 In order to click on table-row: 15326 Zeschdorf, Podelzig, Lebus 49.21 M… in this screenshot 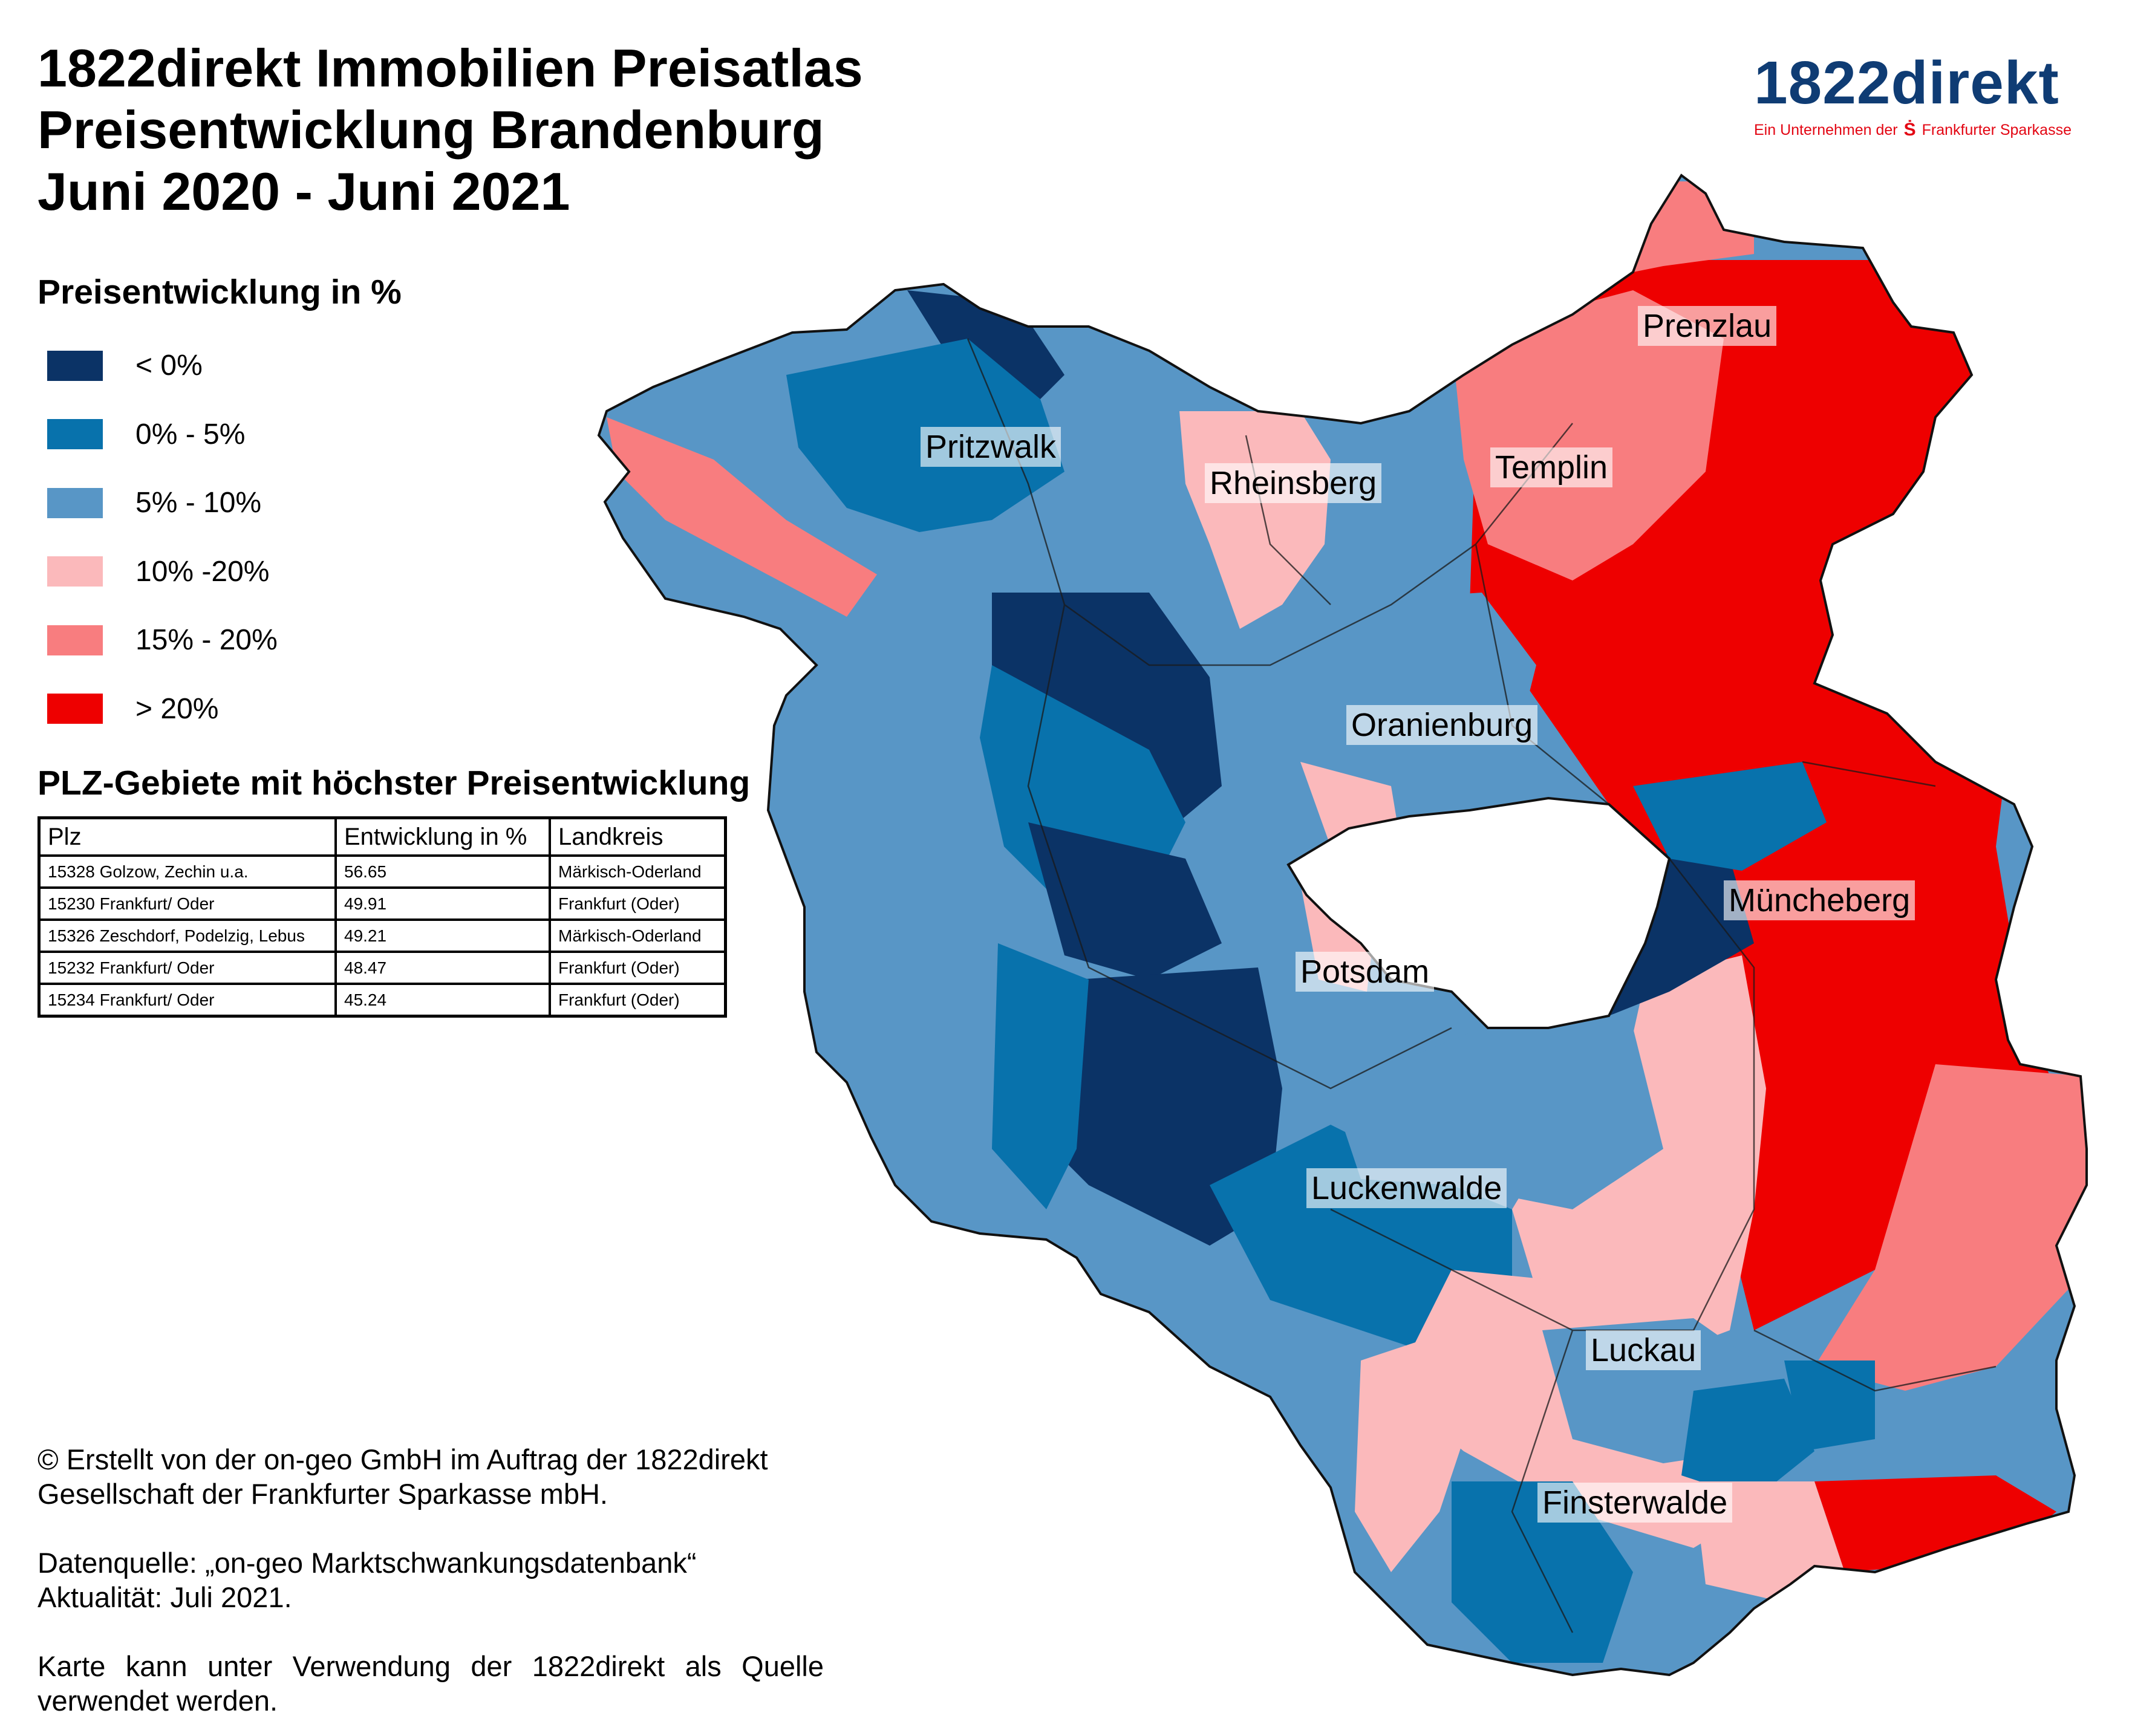, I will do `click(382, 935)`.